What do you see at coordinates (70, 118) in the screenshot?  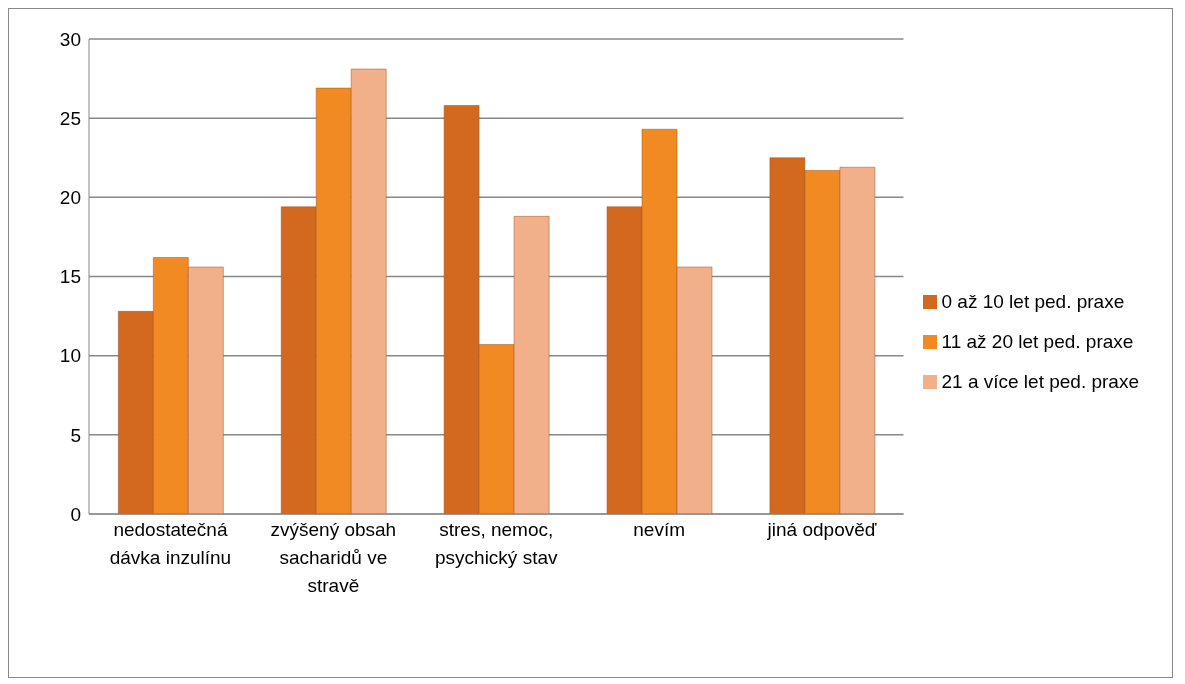 I see `y-tick-label: 25` at bounding box center [70, 118].